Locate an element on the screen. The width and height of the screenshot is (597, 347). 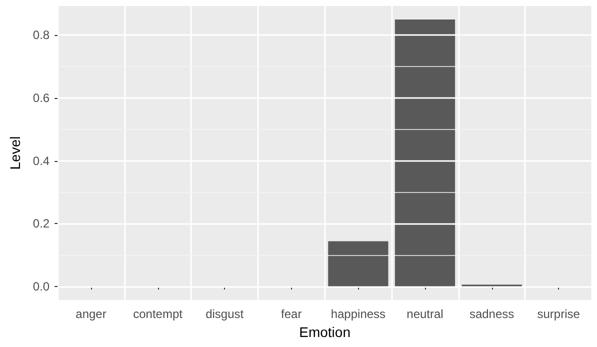
x-tick-label: contempt is located at coordinates (158, 314).